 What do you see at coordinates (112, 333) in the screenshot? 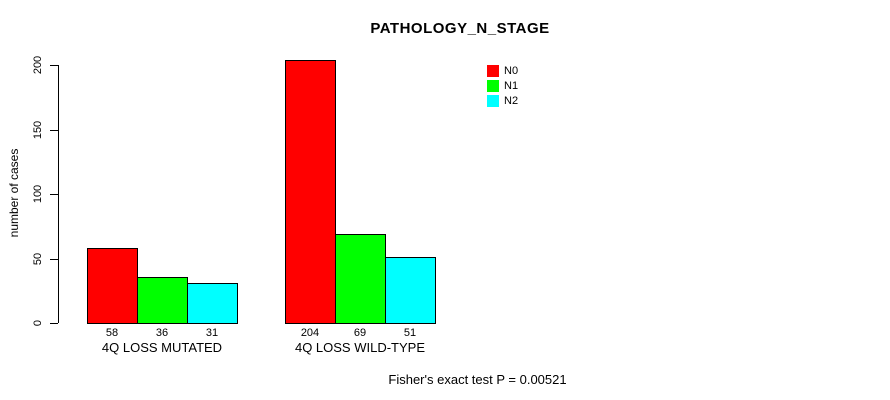
I see `bar-value-label: 58` at bounding box center [112, 333].